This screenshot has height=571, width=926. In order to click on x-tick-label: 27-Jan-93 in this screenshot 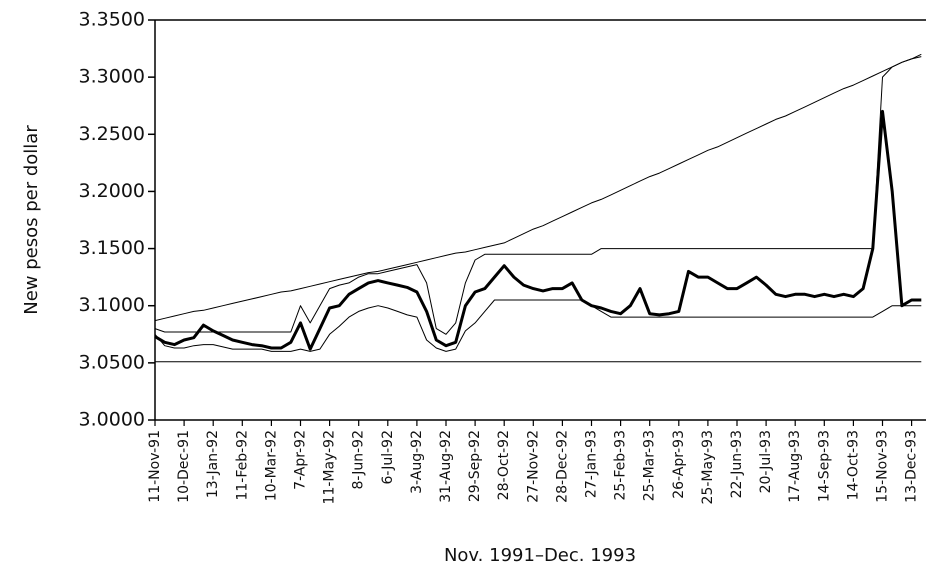, I will do `click(592, 464)`.